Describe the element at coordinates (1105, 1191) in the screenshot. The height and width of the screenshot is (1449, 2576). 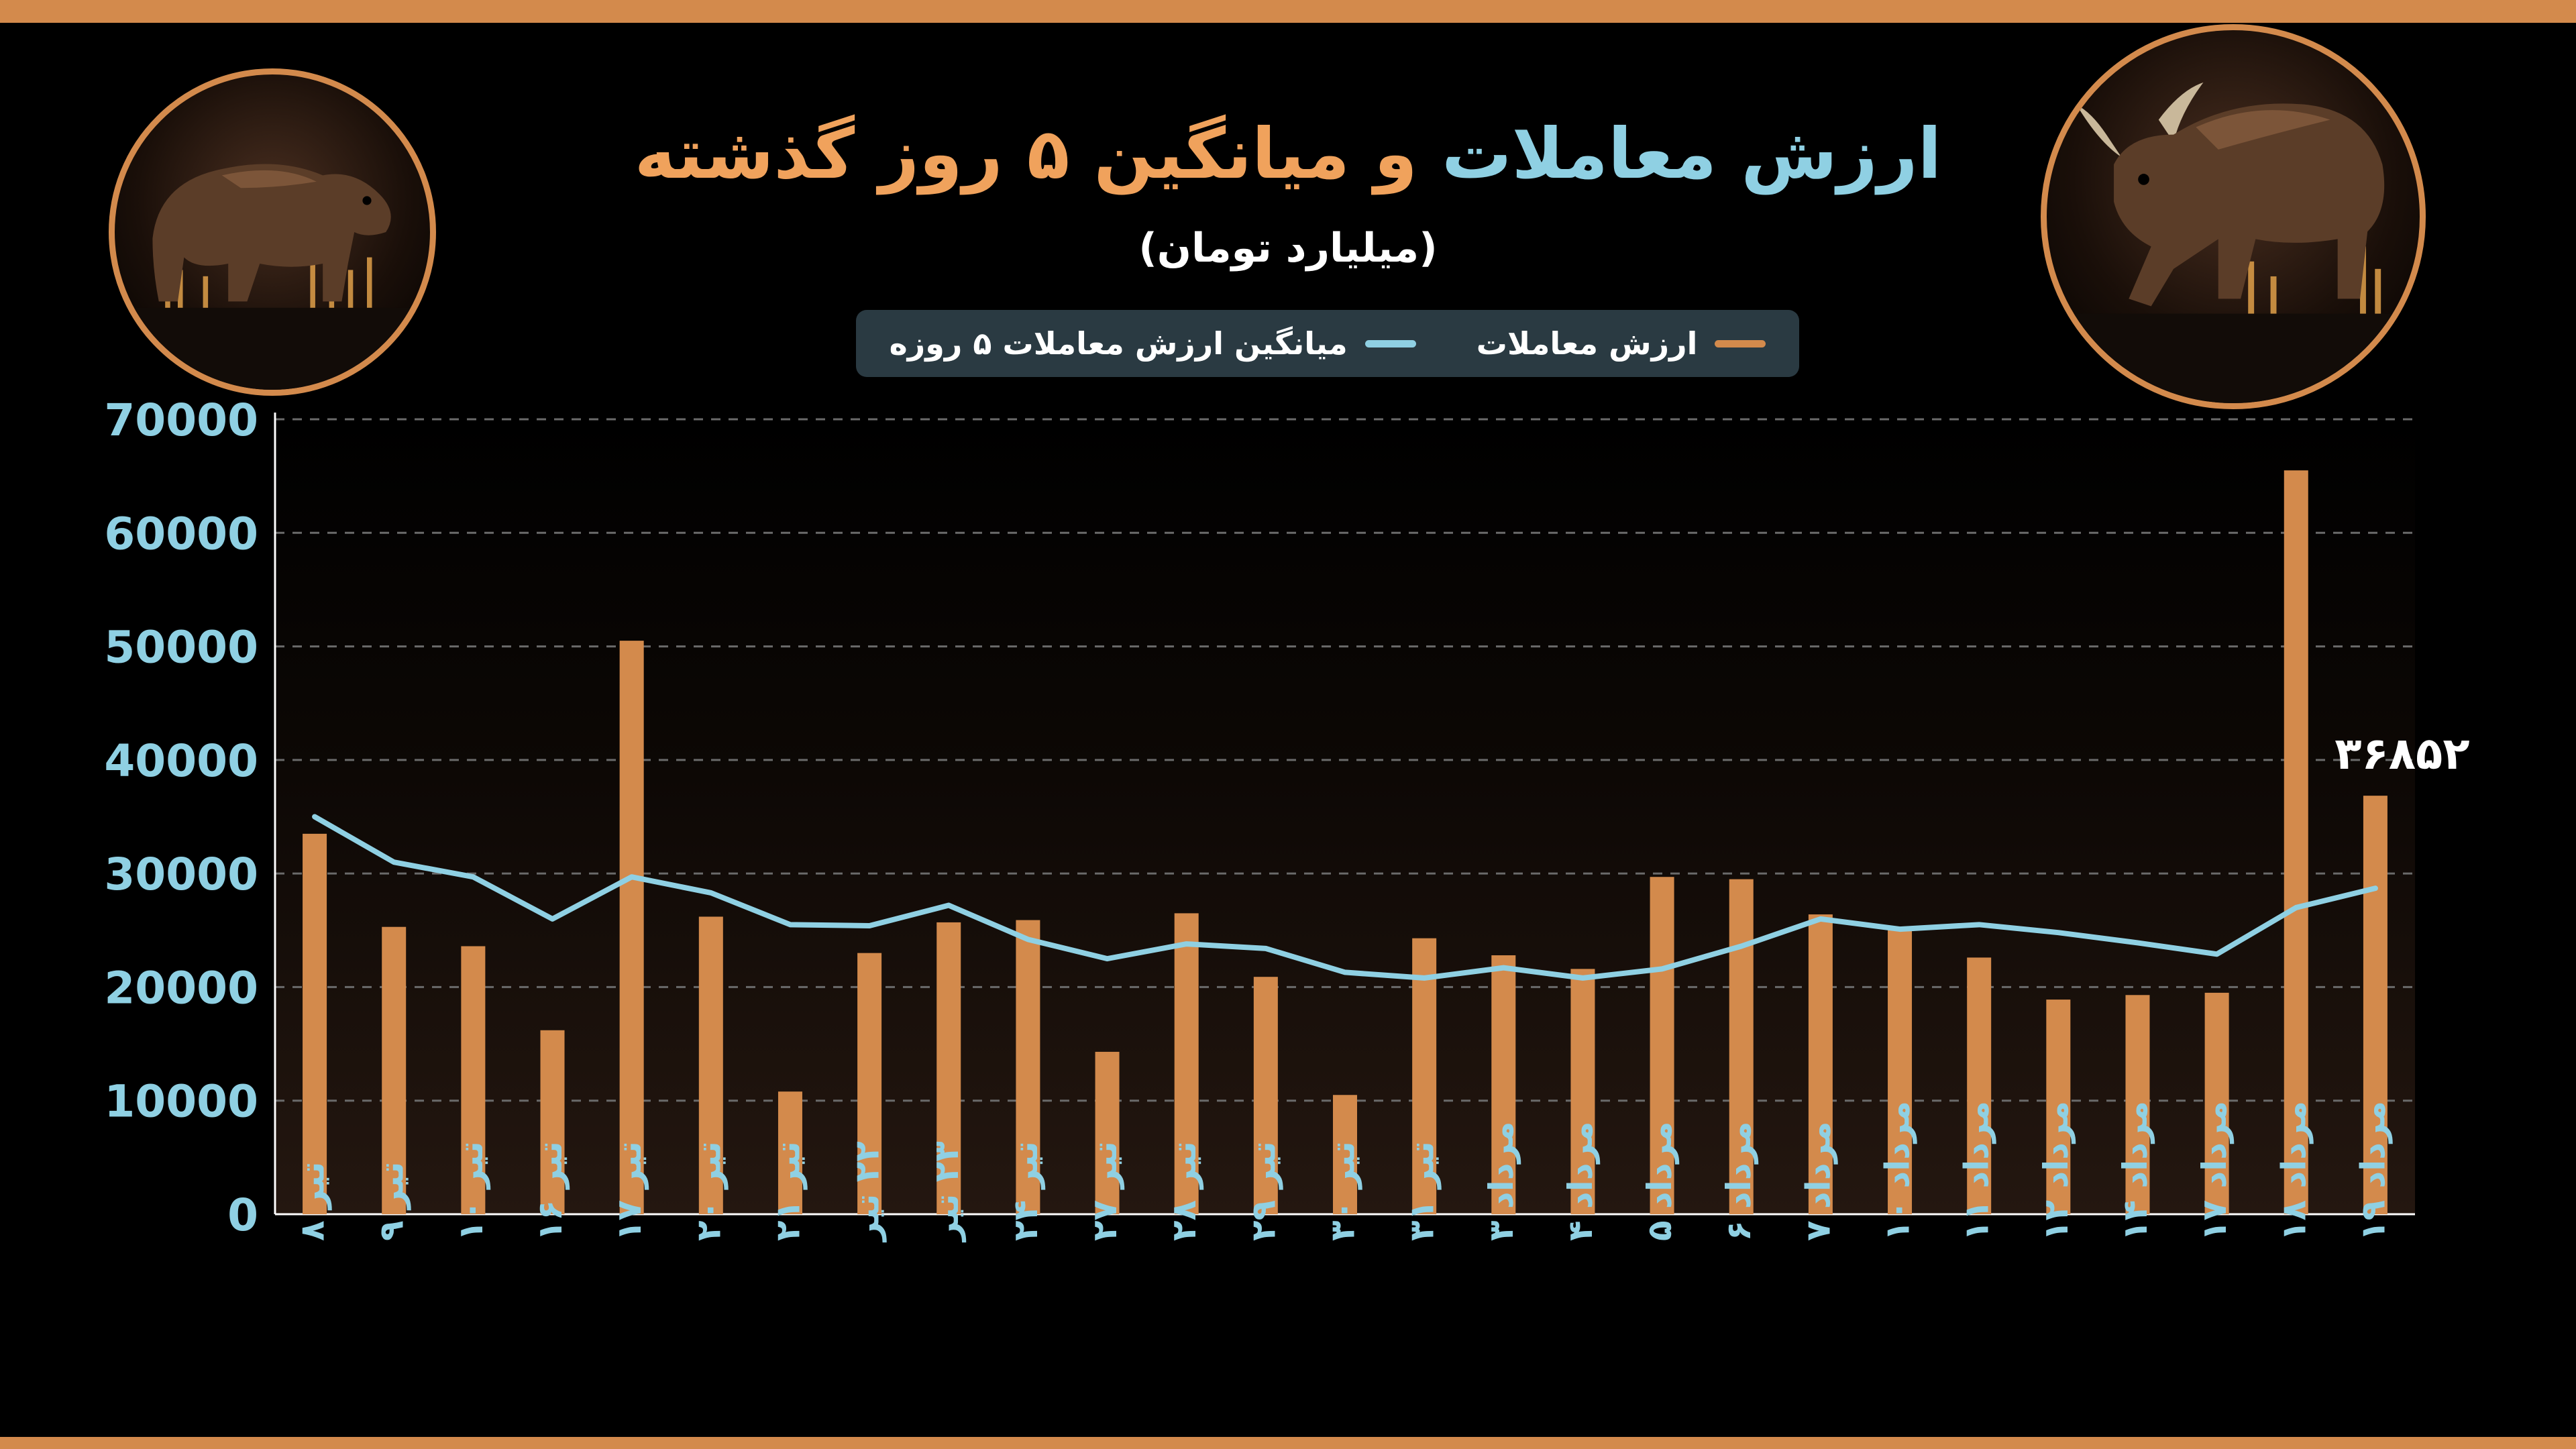
I see `x-tick-label: تیر ۲۷` at that location.